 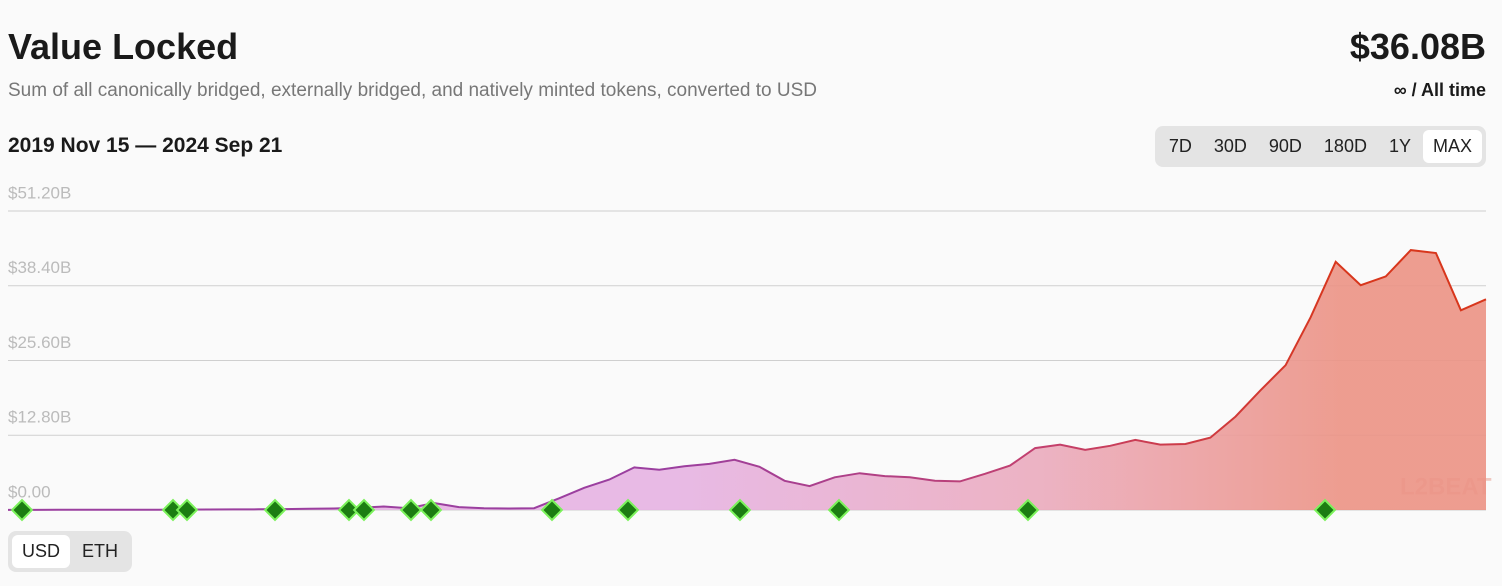 What do you see at coordinates (39, 267) in the screenshot?
I see `y-tick-label: $38.40B` at bounding box center [39, 267].